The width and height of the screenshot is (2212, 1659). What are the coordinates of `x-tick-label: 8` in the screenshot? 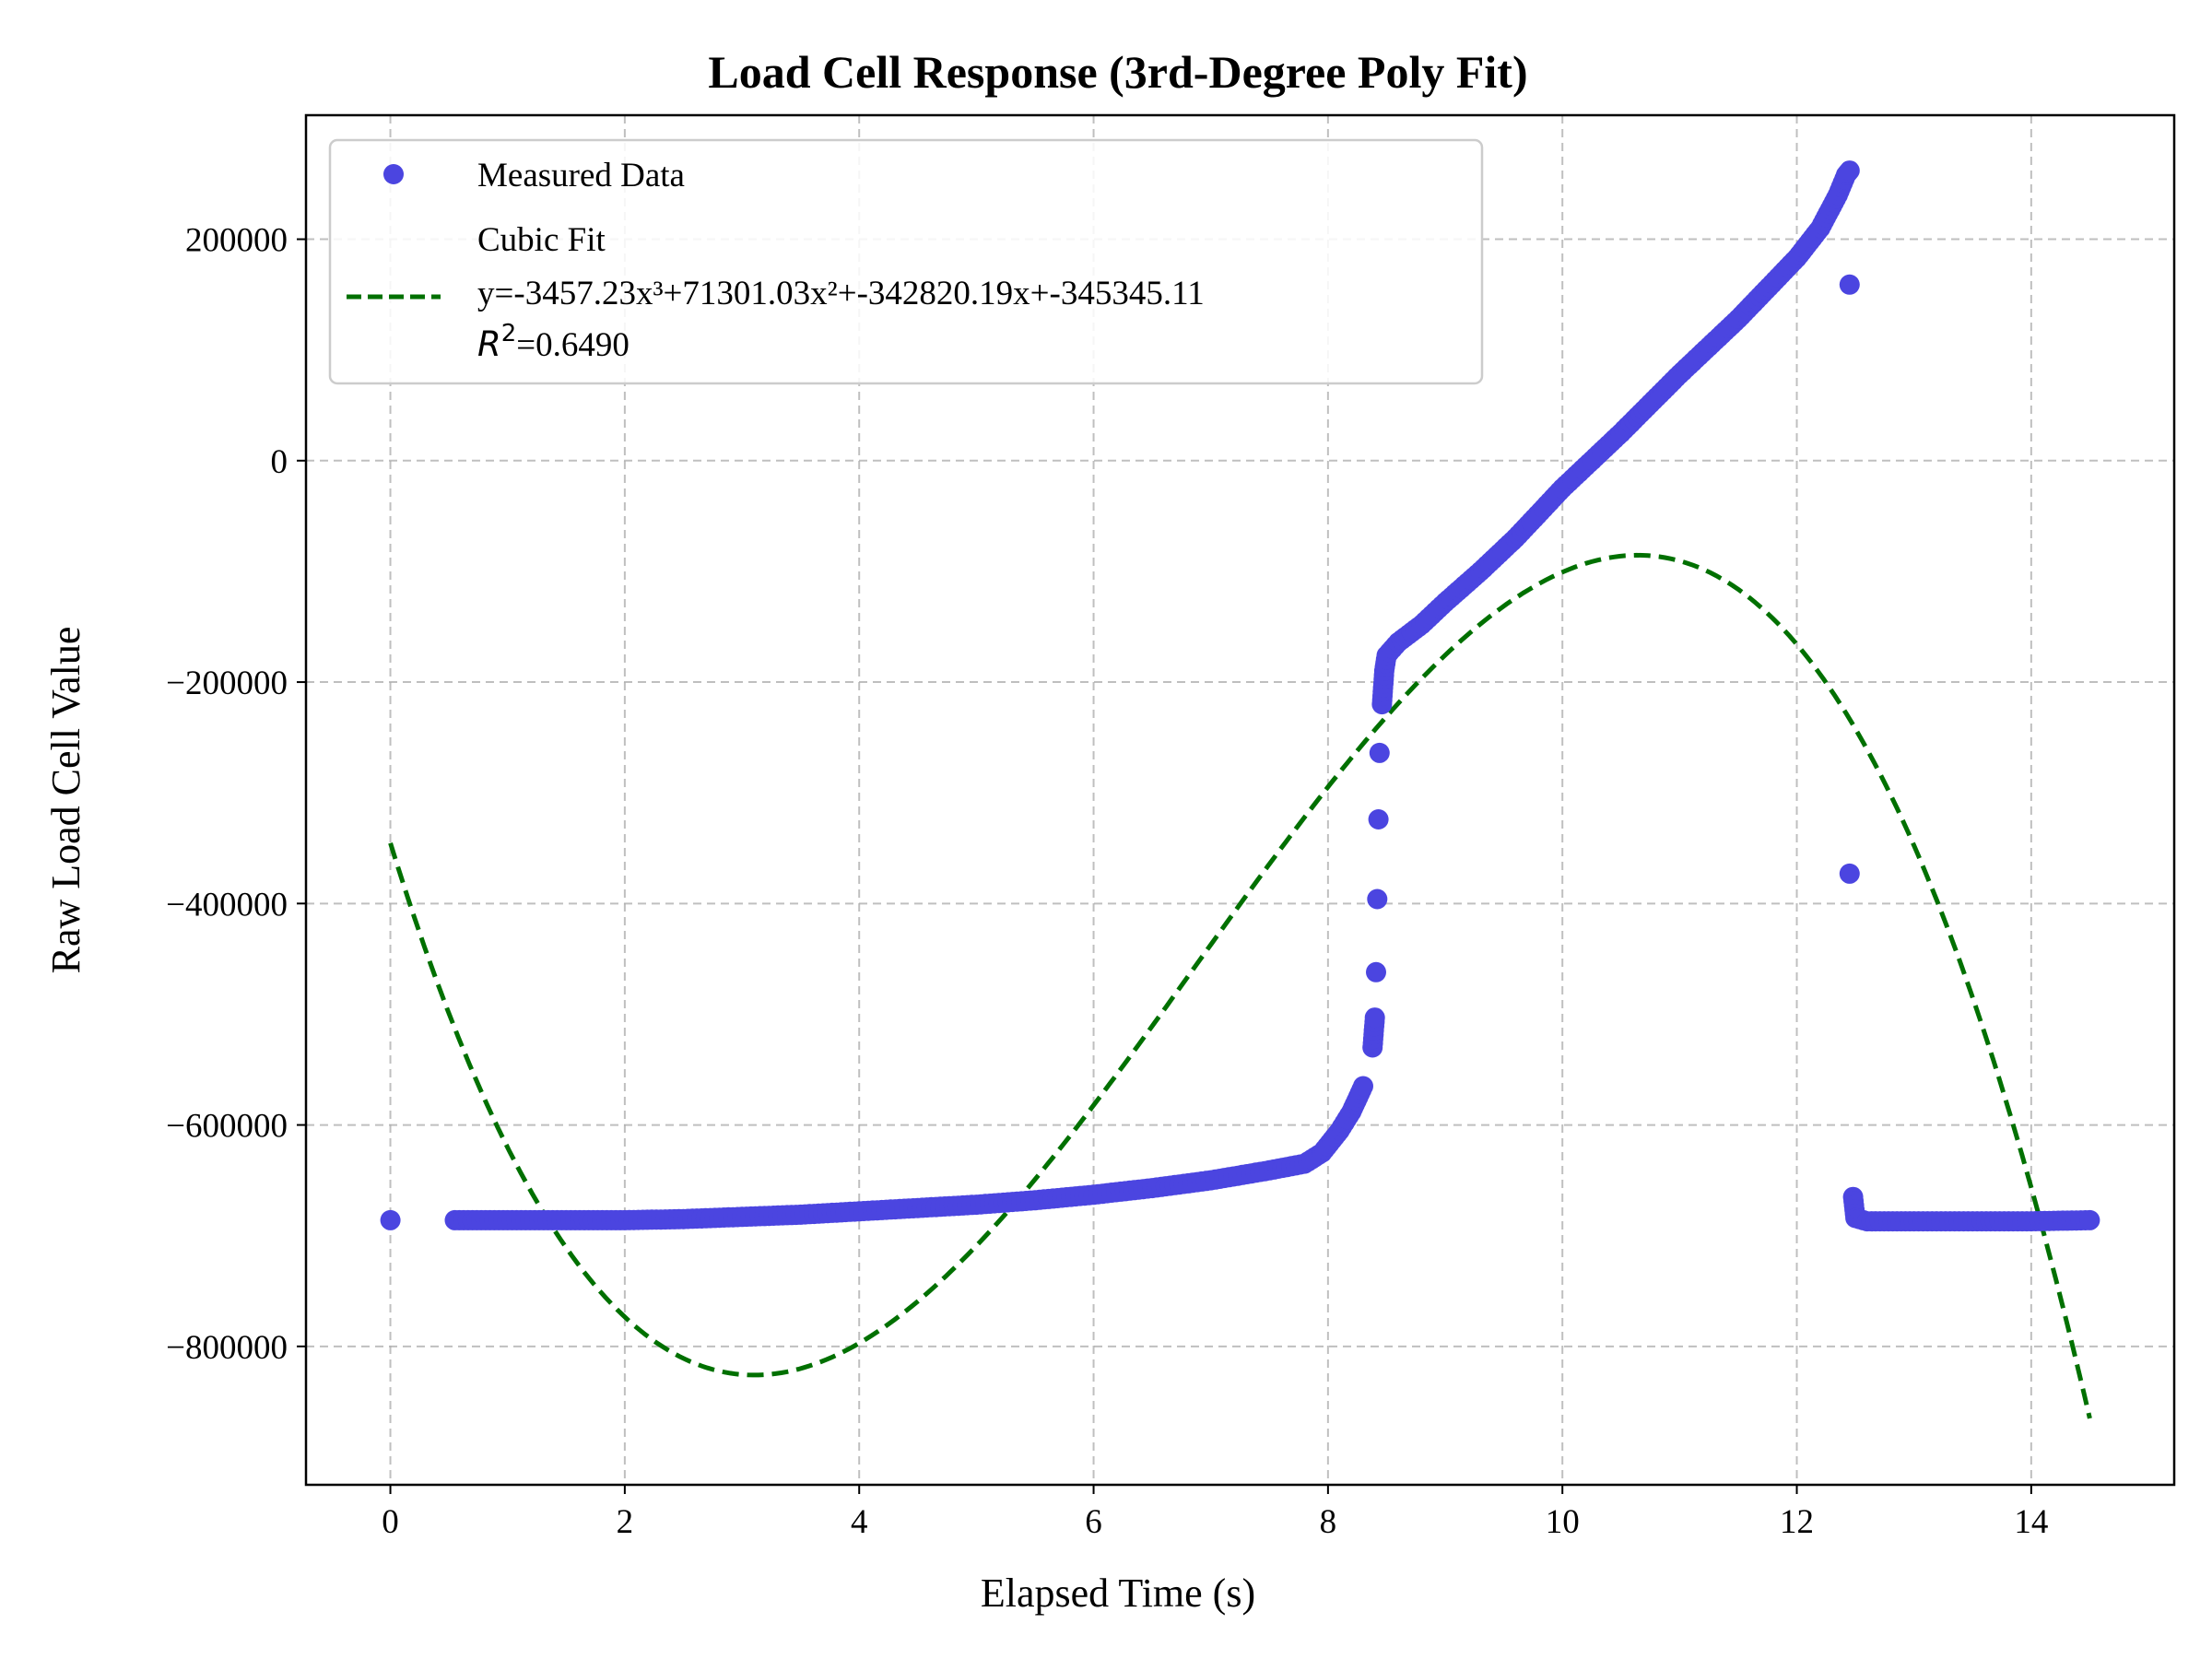 It's located at (1328, 1522).